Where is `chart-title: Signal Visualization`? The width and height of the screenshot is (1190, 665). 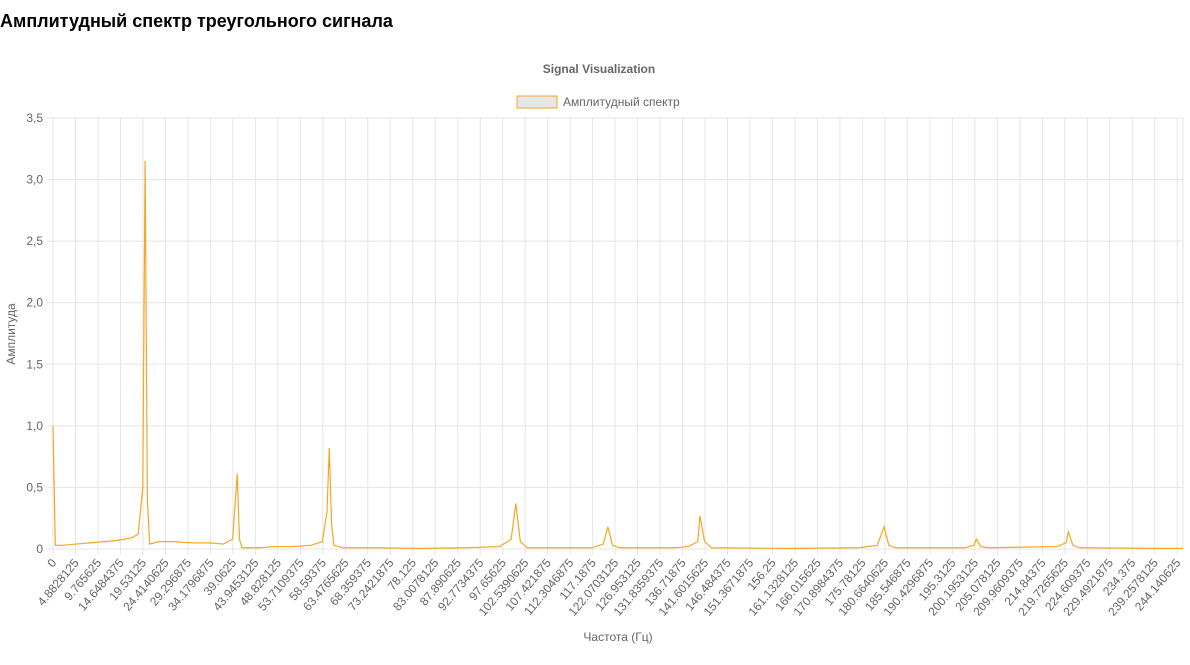 chart-title: Signal Visualization is located at coordinates (599, 69).